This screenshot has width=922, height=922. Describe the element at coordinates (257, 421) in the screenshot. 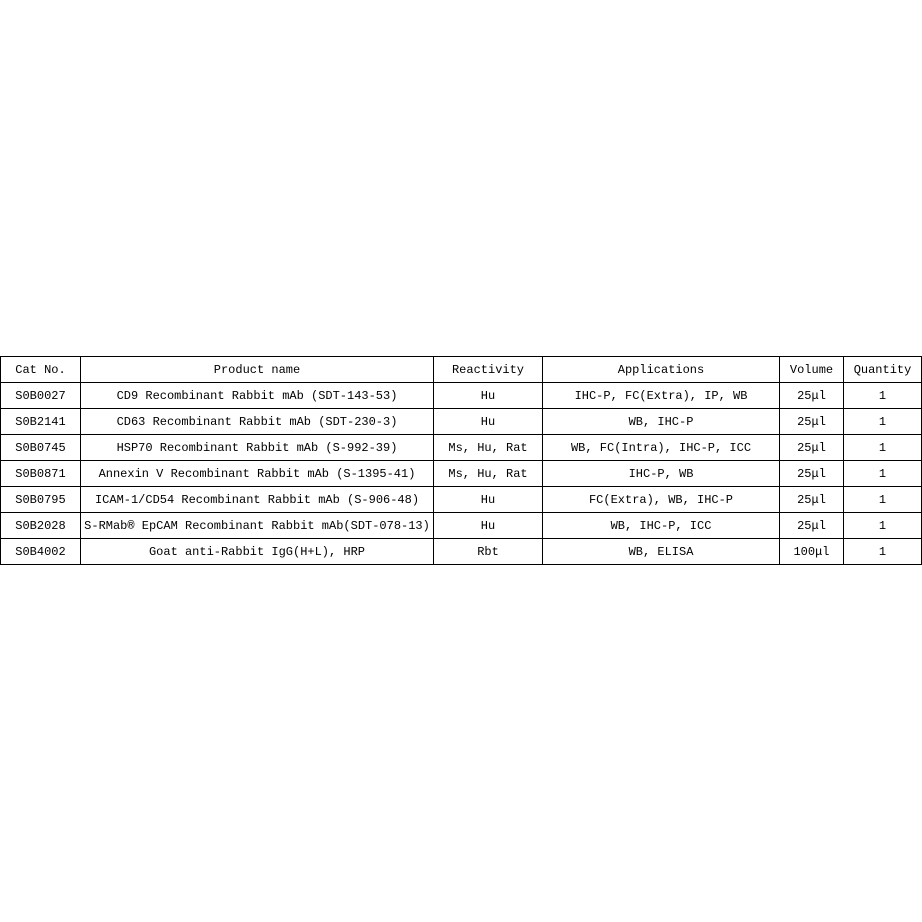

I see `table-cell: CD63 Recombinant Rabbit mAb (SDT-230-3)` at that location.